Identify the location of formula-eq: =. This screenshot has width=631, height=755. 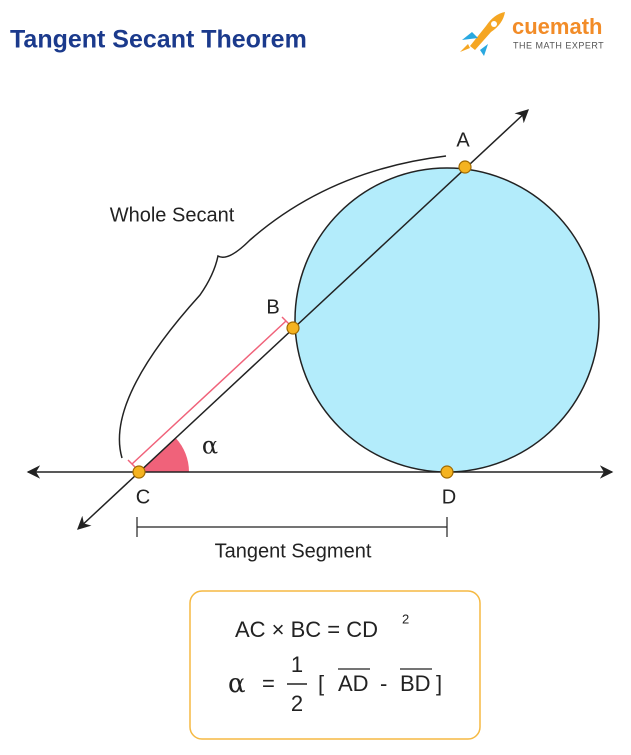
(268, 683).